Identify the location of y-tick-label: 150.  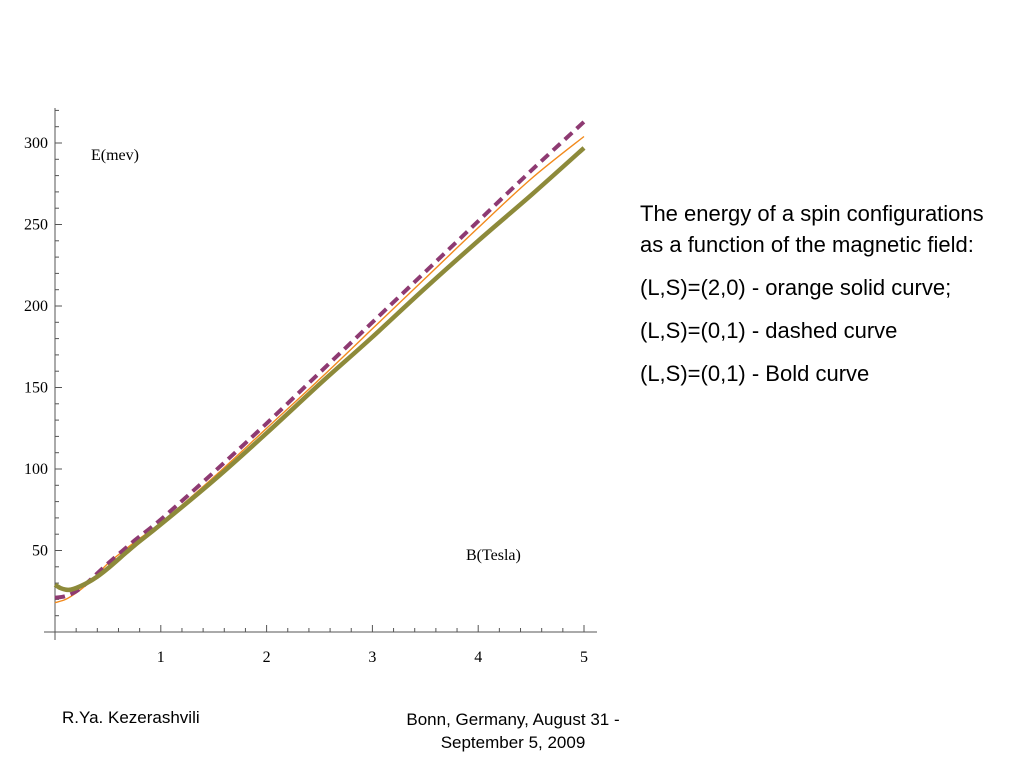
(36, 388).